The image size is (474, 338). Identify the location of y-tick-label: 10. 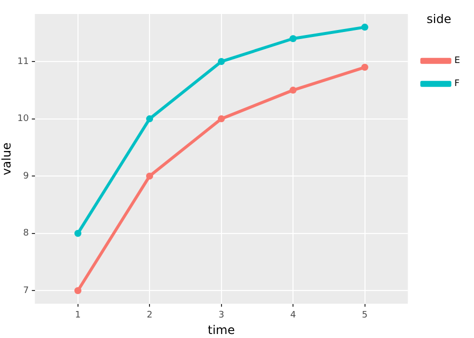
(23, 119).